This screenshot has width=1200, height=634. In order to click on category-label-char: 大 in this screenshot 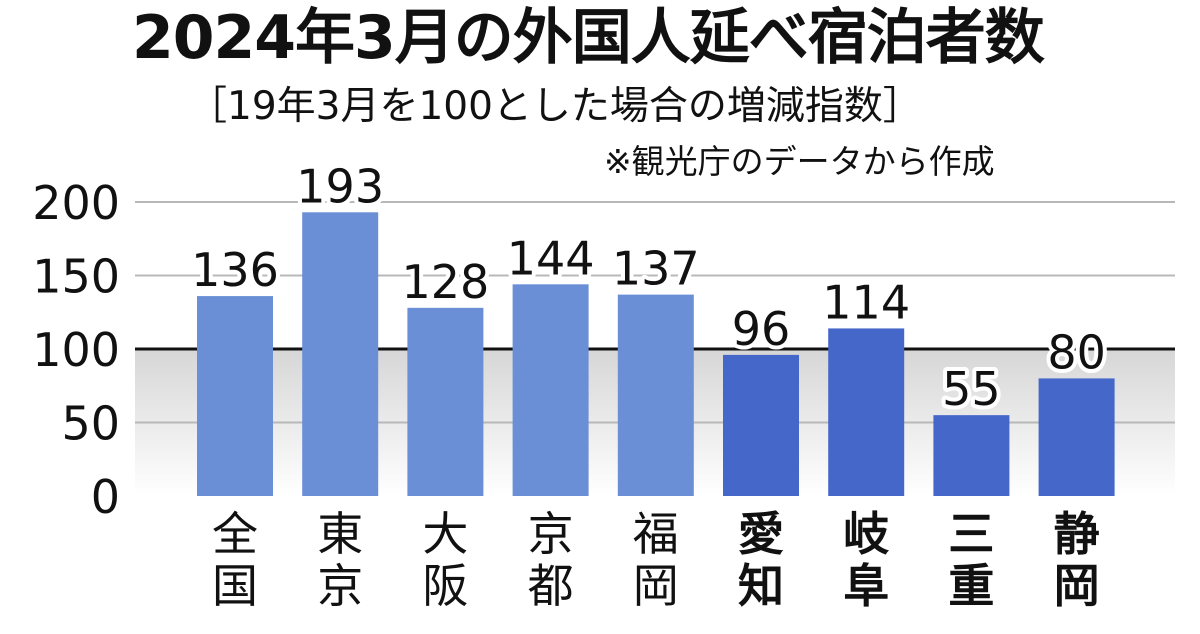, I will do `click(445, 534)`.